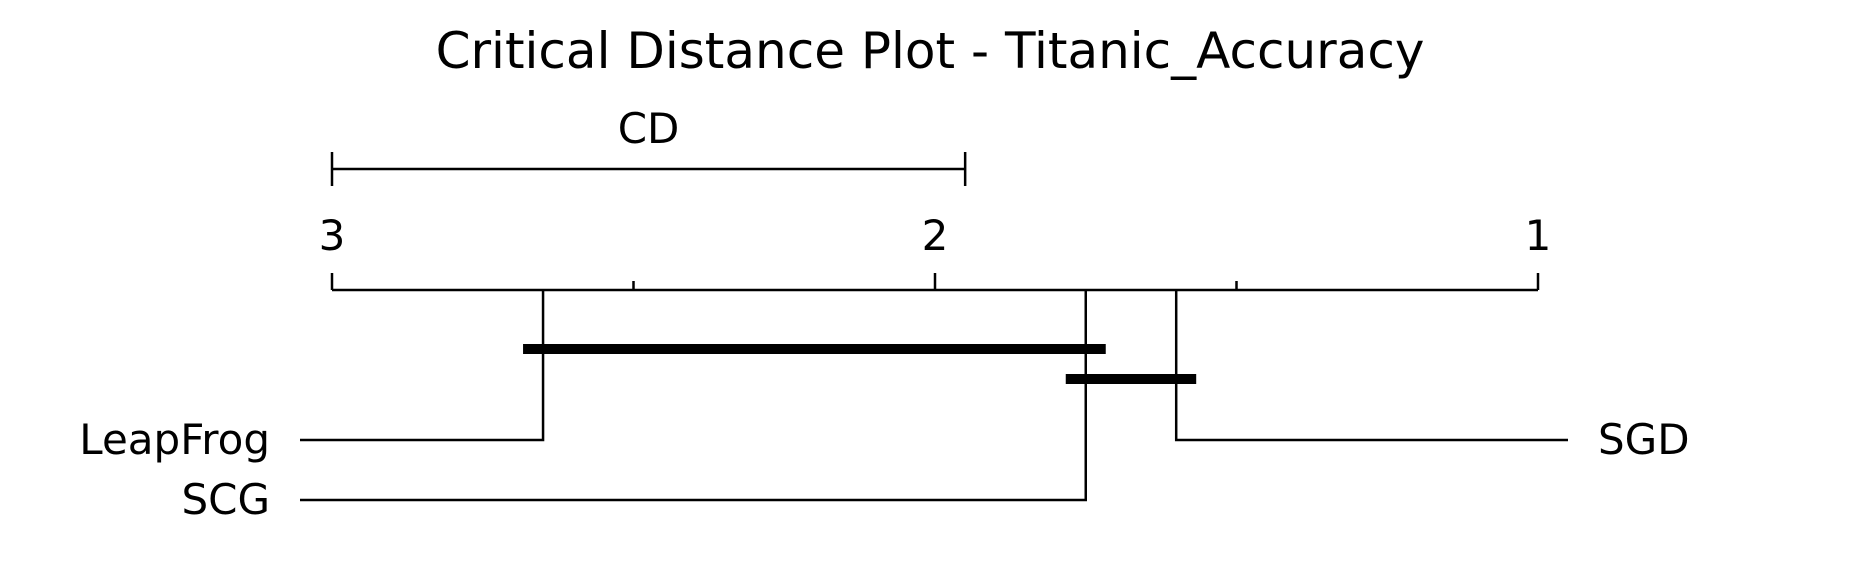 The height and width of the screenshot is (588, 1859). I want to click on method-line-leapfrog, so click(422, 366).